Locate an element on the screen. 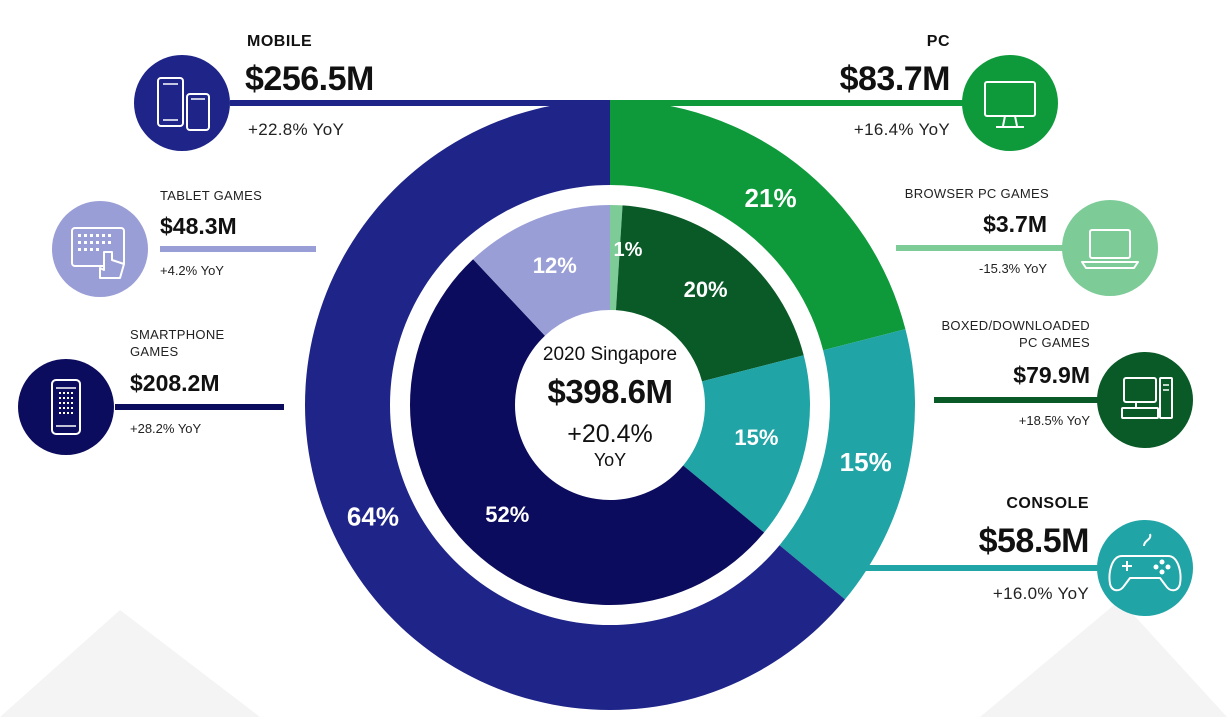 This screenshot has width=1227, height=717. laptop-icon is located at coordinates (1110, 248).